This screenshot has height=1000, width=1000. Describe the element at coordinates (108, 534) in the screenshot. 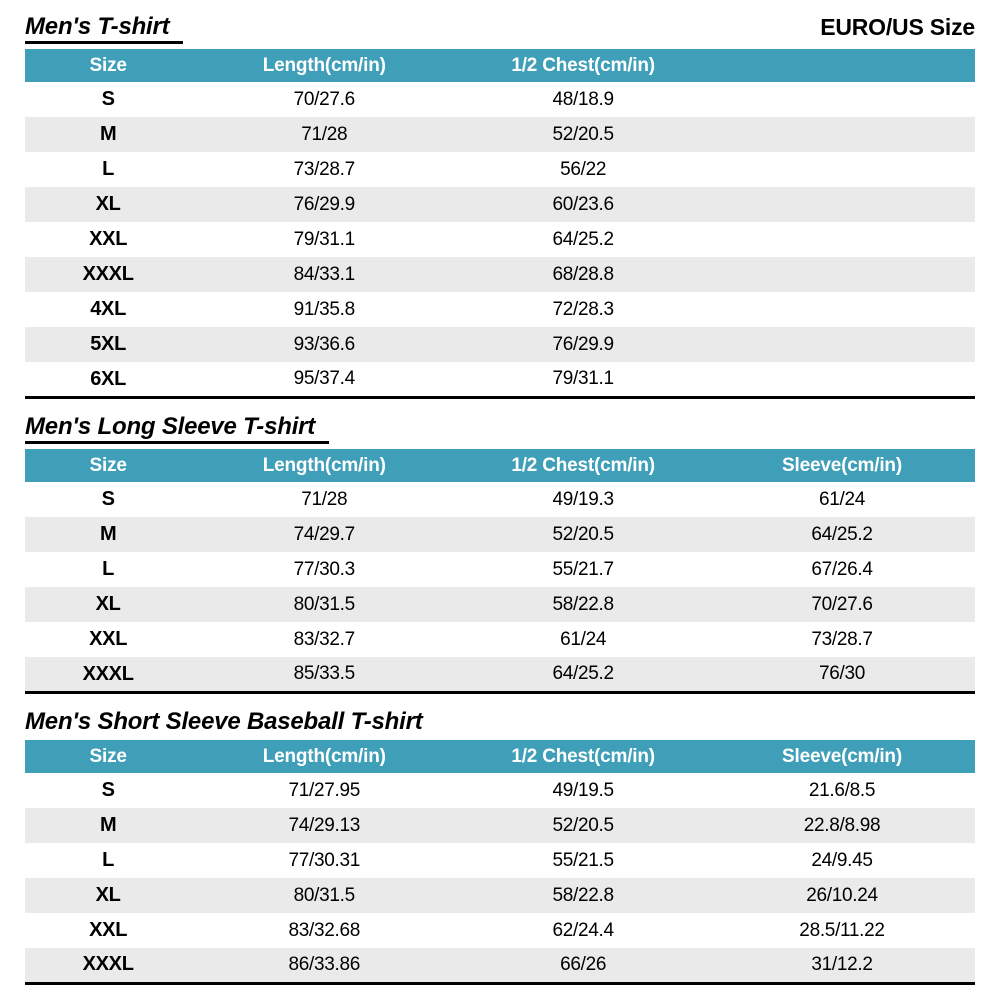

I see `size-cell: M` at that location.